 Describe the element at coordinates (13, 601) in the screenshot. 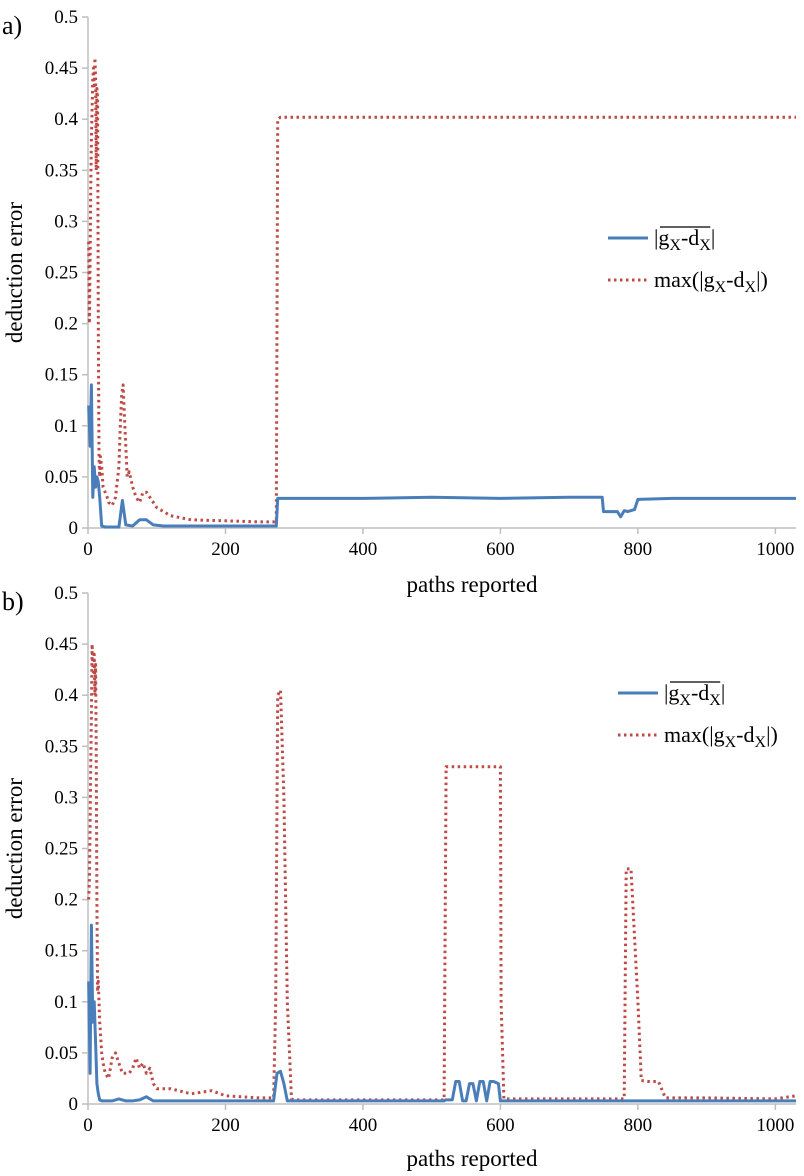

I see `panel-label: b)` at that location.